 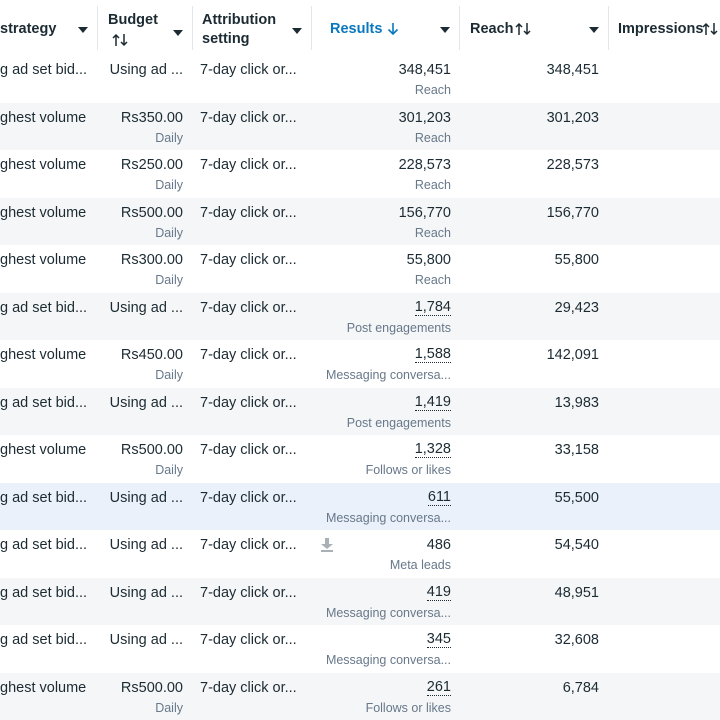 I want to click on result-type: Post engagements, so click(x=398, y=422).